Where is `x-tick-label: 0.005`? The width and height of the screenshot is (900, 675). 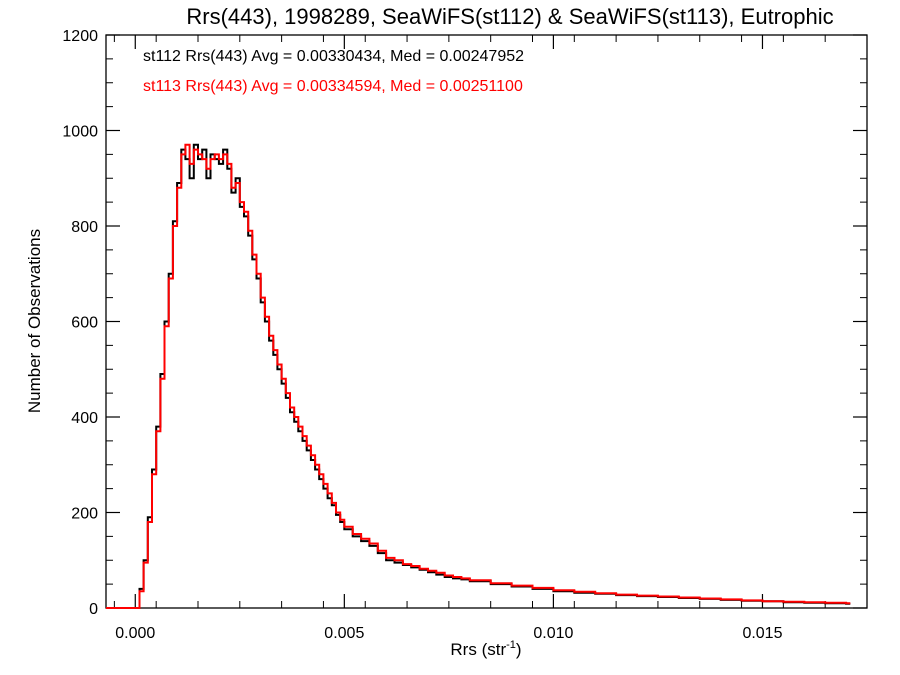
x-tick-label: 0.005 is located at coordinates (344, 633).